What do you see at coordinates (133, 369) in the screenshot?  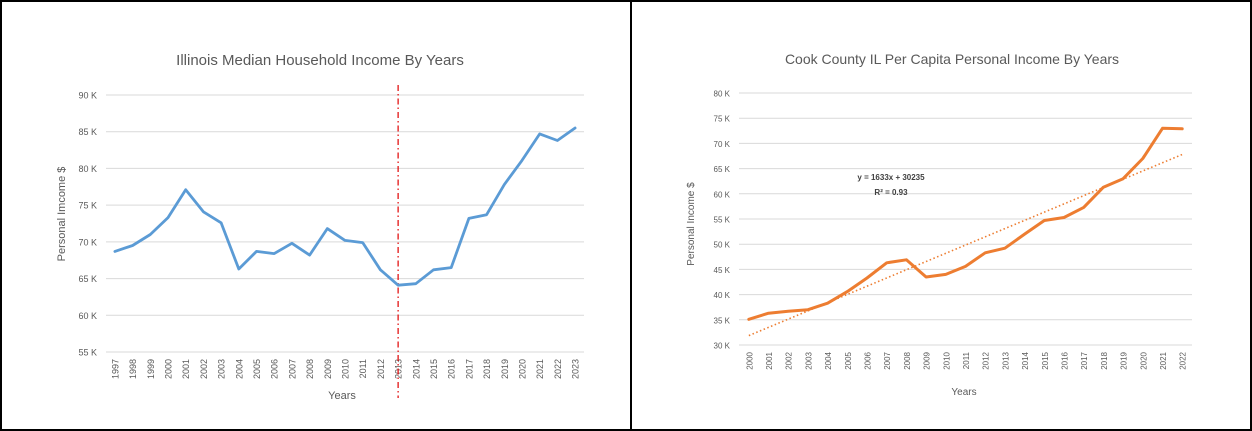 I see `x-tick-label: 1998` at bounding box center [133, 369].